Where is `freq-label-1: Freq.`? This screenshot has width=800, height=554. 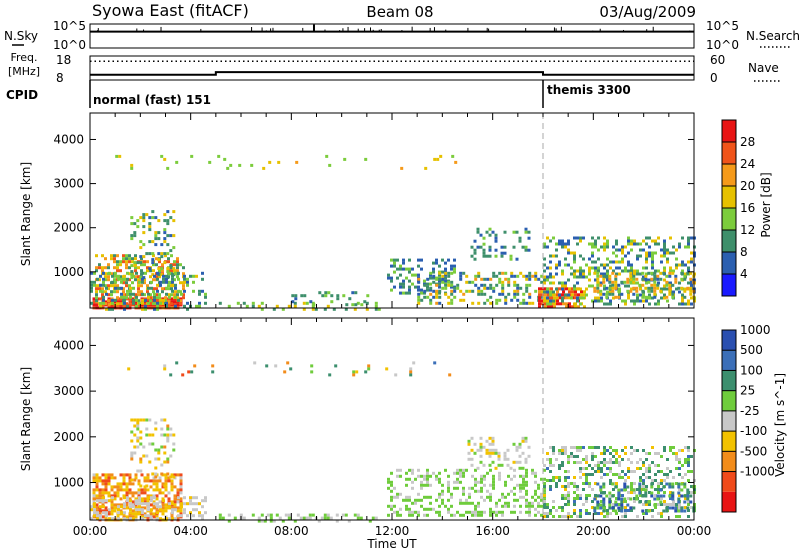 freq-label-1: Freq. is located at coordinates (23, 57).